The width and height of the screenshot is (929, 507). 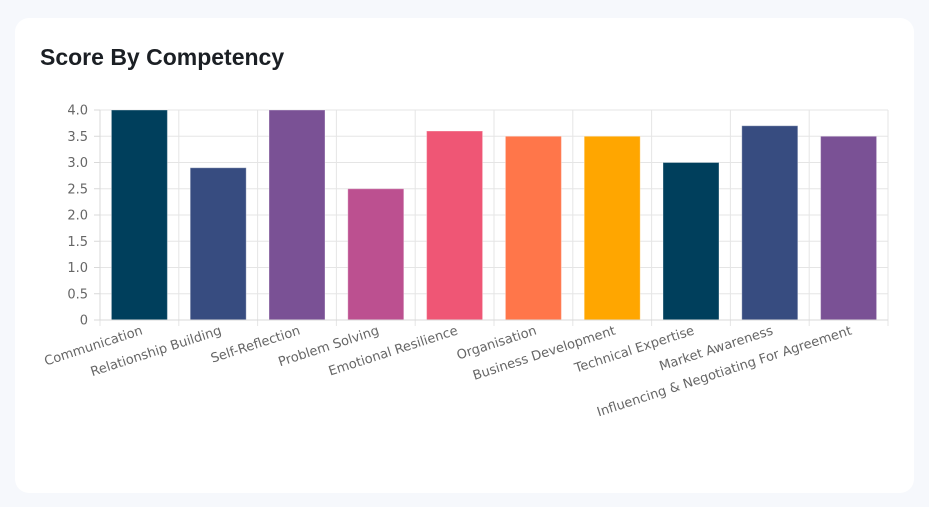 What do you see at coordinates (162, 57) in the screenshot?
I see `chart-title: Score By Competency` at bounding box center [162, 57].